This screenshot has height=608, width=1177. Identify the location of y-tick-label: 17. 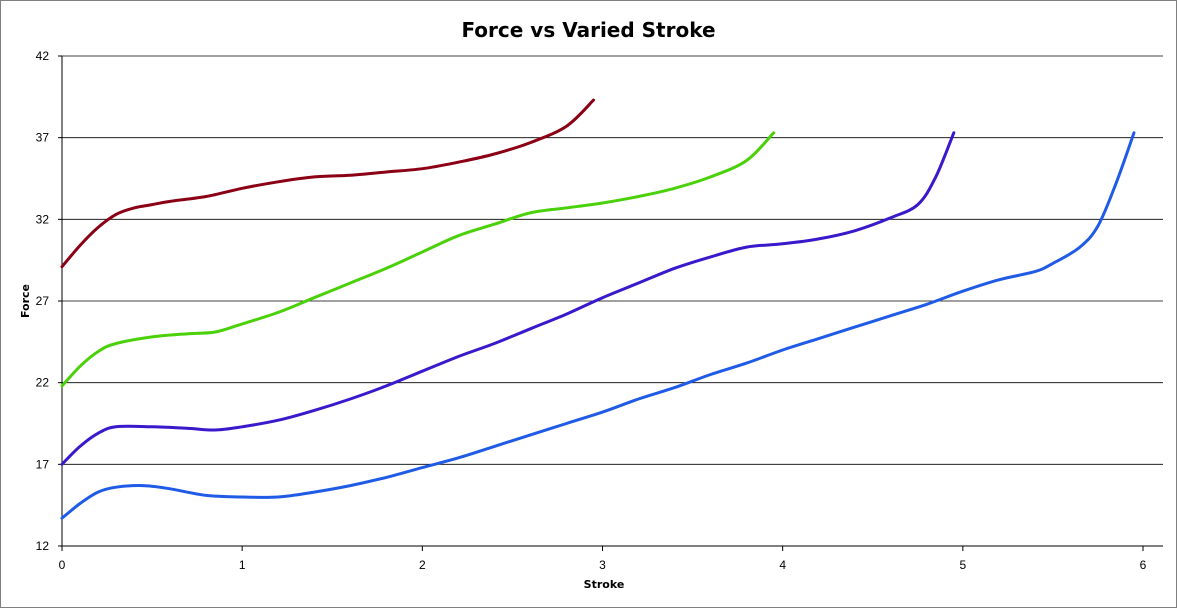
(43, 464).